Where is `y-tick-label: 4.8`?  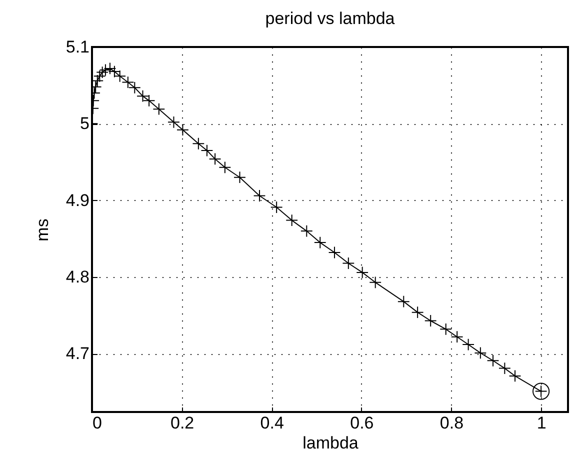 y-tick-label: 4.8 is located at coordinates (78, 277).